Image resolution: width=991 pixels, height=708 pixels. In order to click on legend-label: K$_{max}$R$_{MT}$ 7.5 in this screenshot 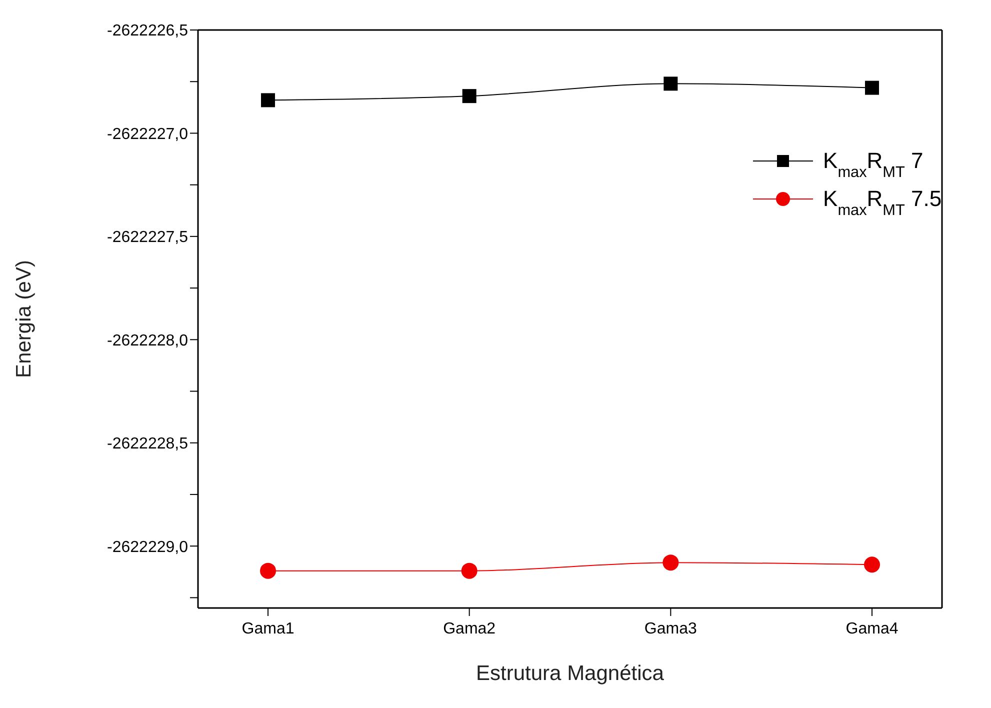, I will do `click(882, 202)`.